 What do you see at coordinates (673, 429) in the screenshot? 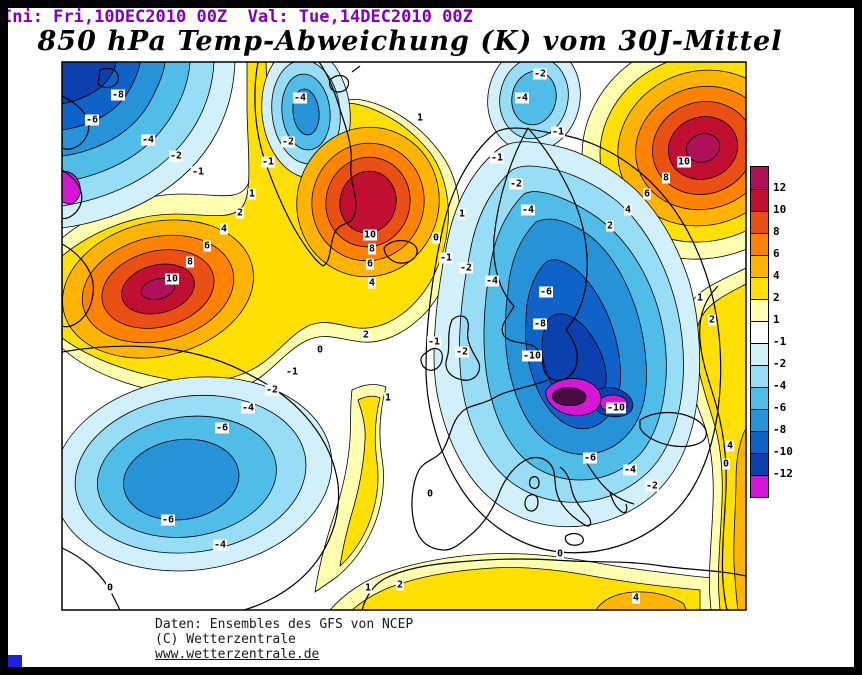
I see `coastline-black-sea` at bounding box center [673, 429].